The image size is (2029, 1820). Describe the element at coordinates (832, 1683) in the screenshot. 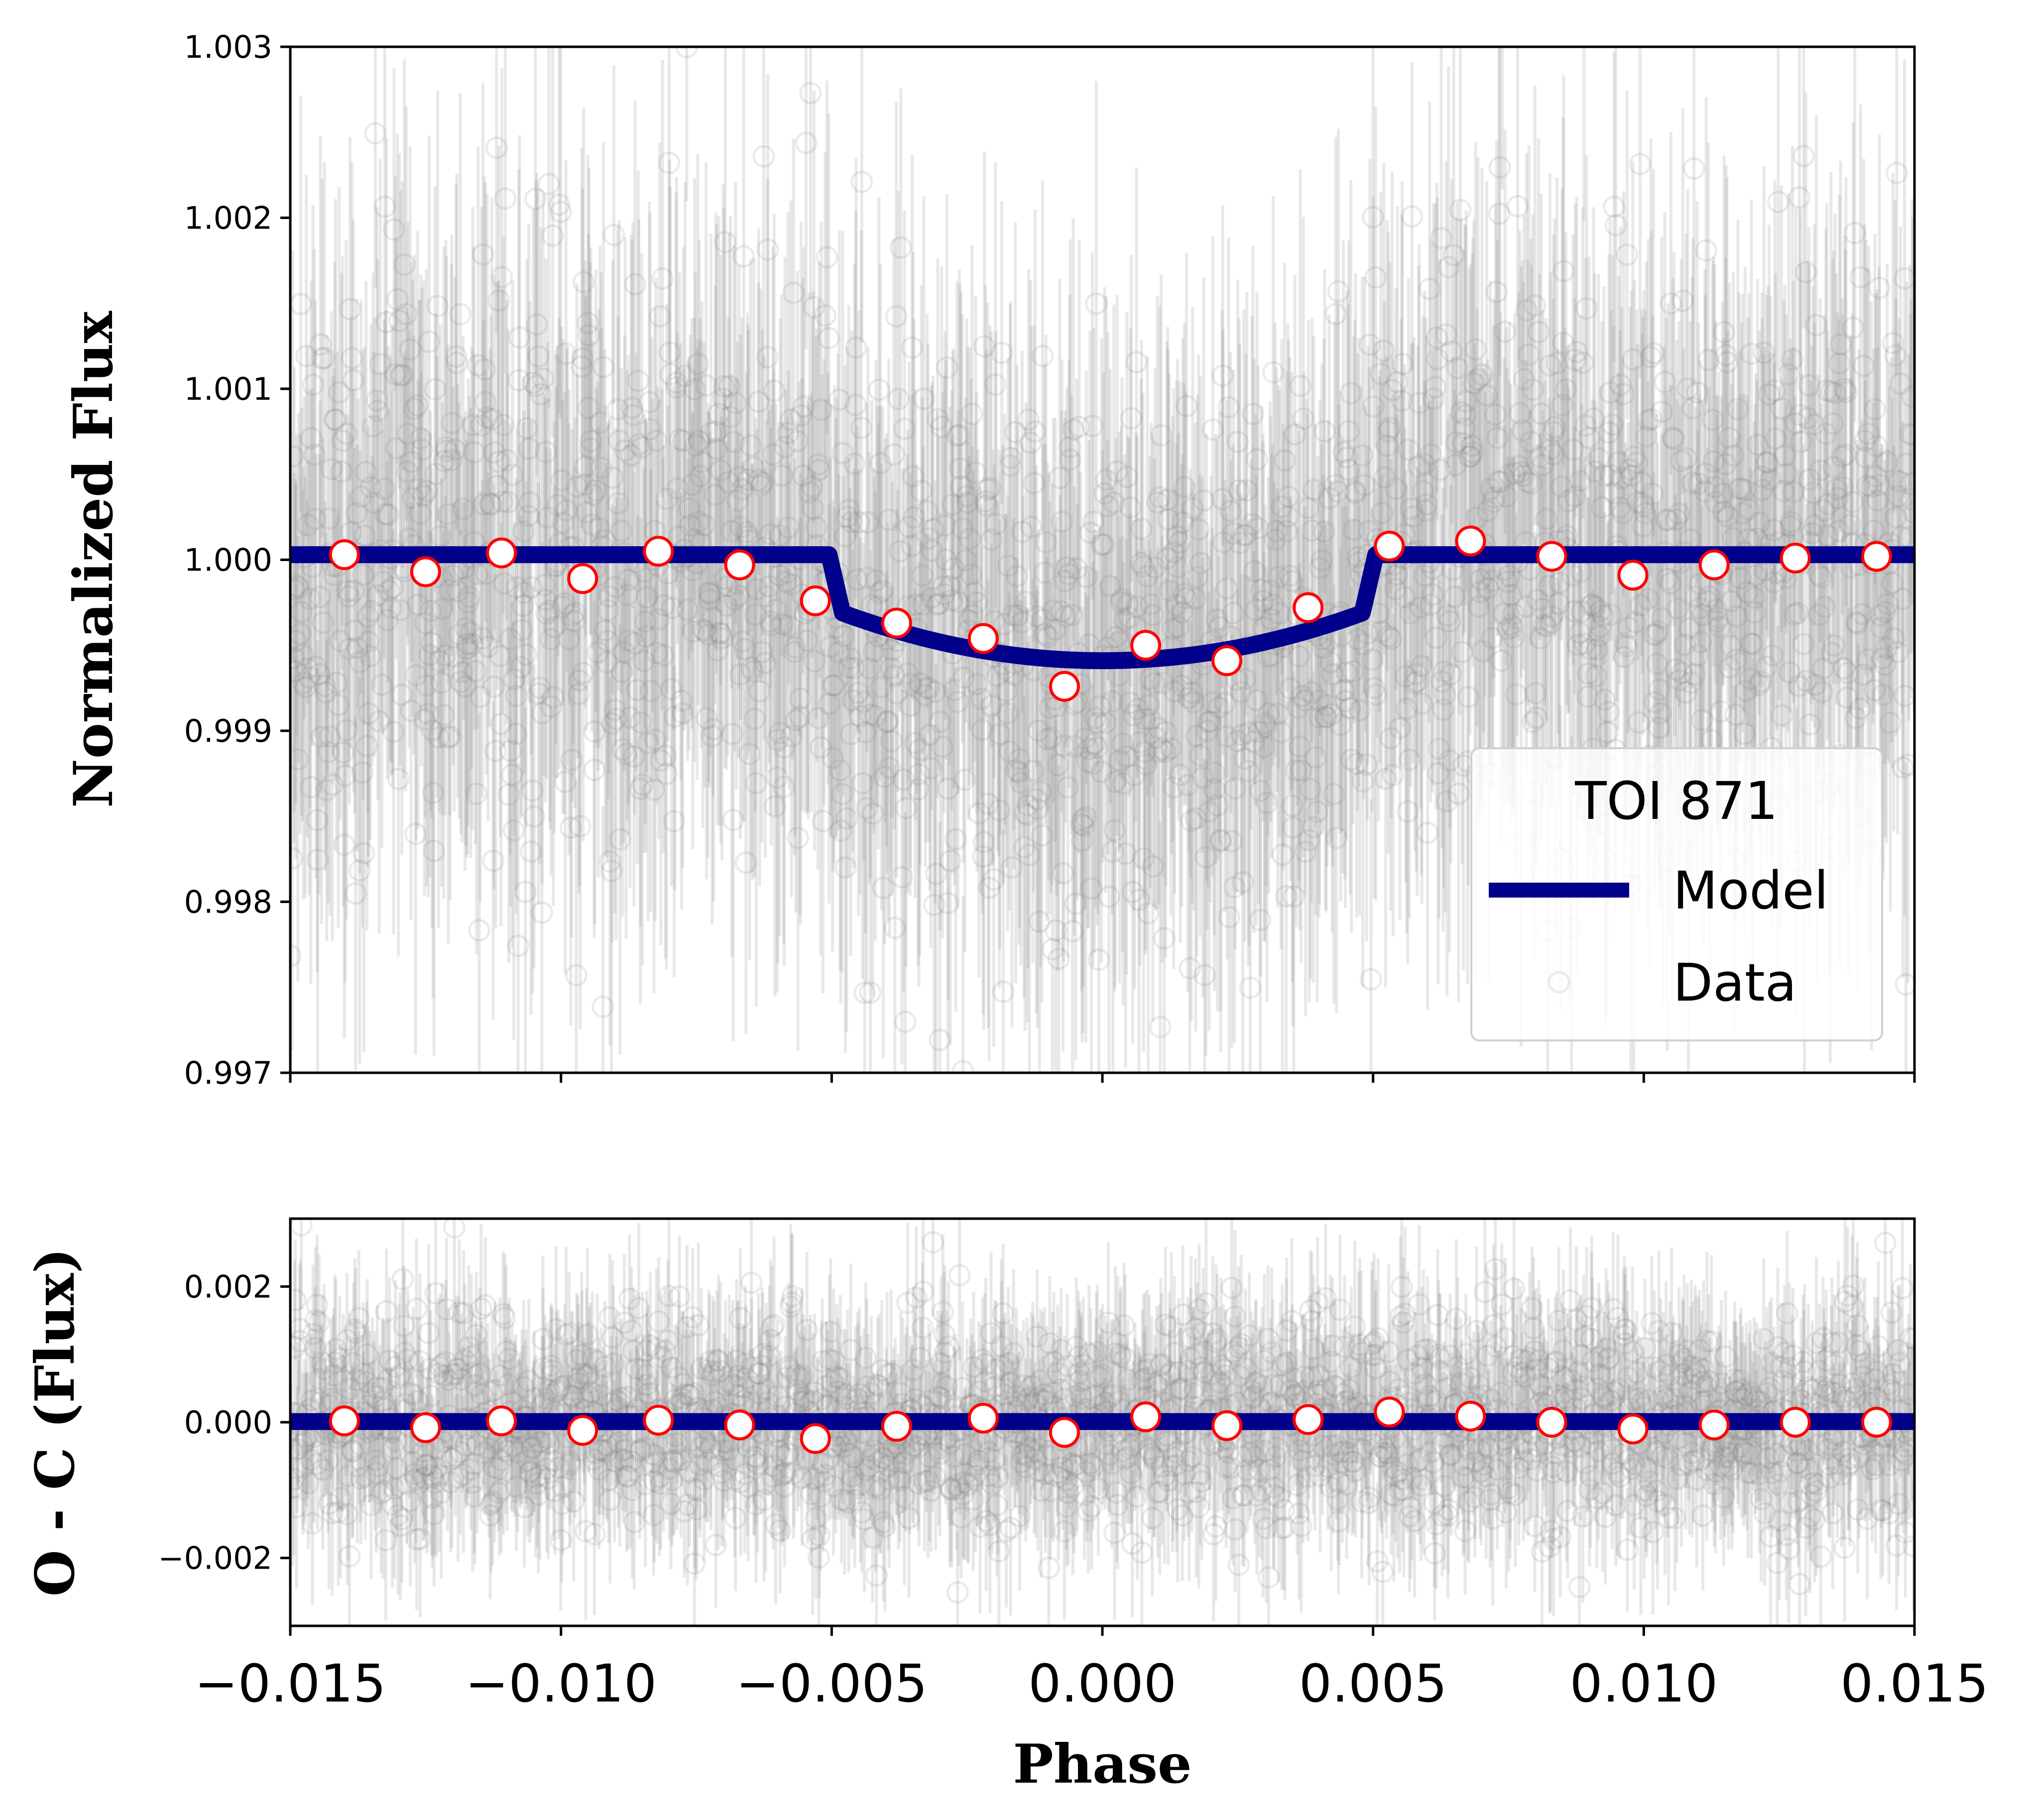

I see `x-tick-label: −0.005` at that location.